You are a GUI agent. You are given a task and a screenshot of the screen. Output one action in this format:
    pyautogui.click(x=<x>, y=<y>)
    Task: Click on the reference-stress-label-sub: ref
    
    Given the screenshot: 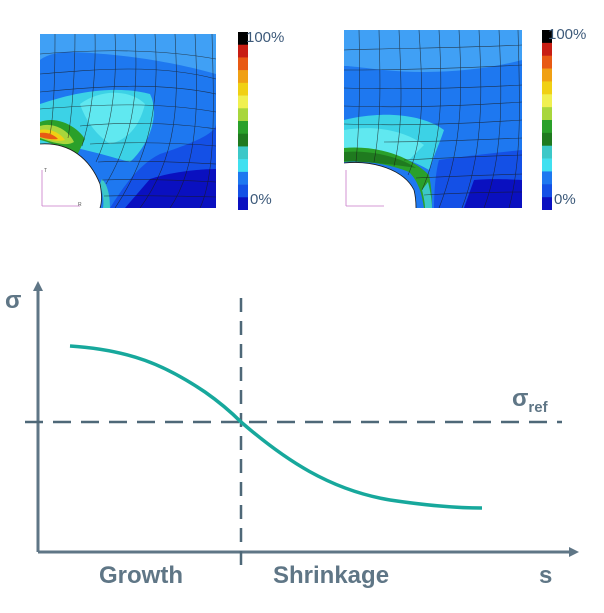 What is the action you would take?
    pyautogui.click(x=538, y=407)
    